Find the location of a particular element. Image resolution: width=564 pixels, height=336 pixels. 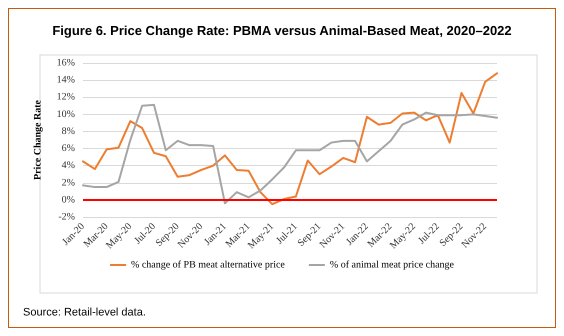

y-tick-label: 2% is located at coordinates (68, 182).